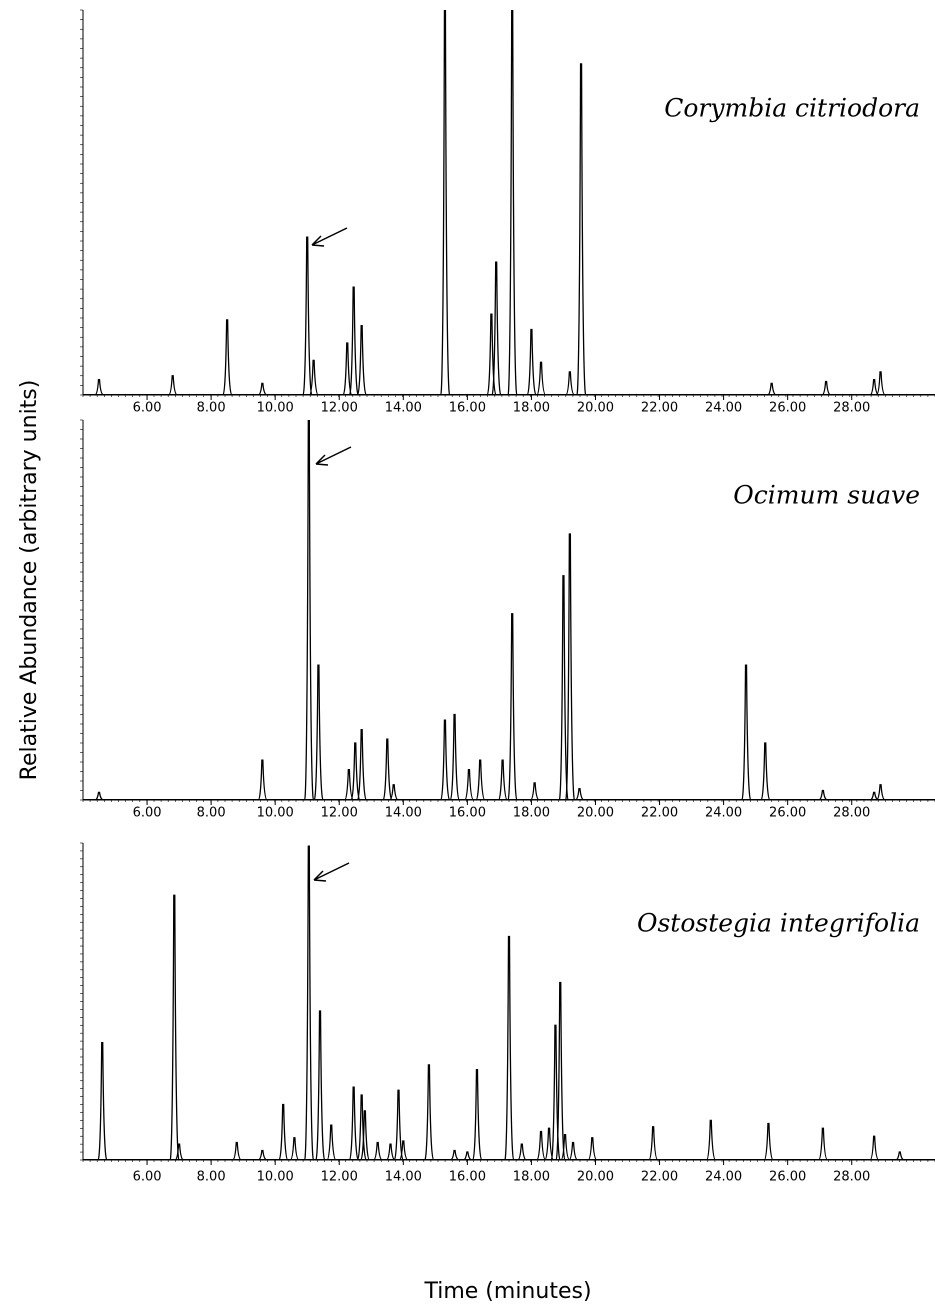  What do you see at coordinates (467, 813) in the screenshot?
I see `x-tick-label: 16.00` at bounding box center [467, 813].